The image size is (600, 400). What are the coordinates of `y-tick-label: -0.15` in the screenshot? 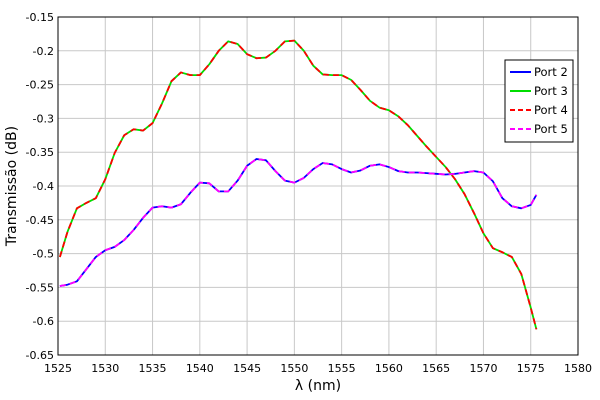 It's located at (40, 17).